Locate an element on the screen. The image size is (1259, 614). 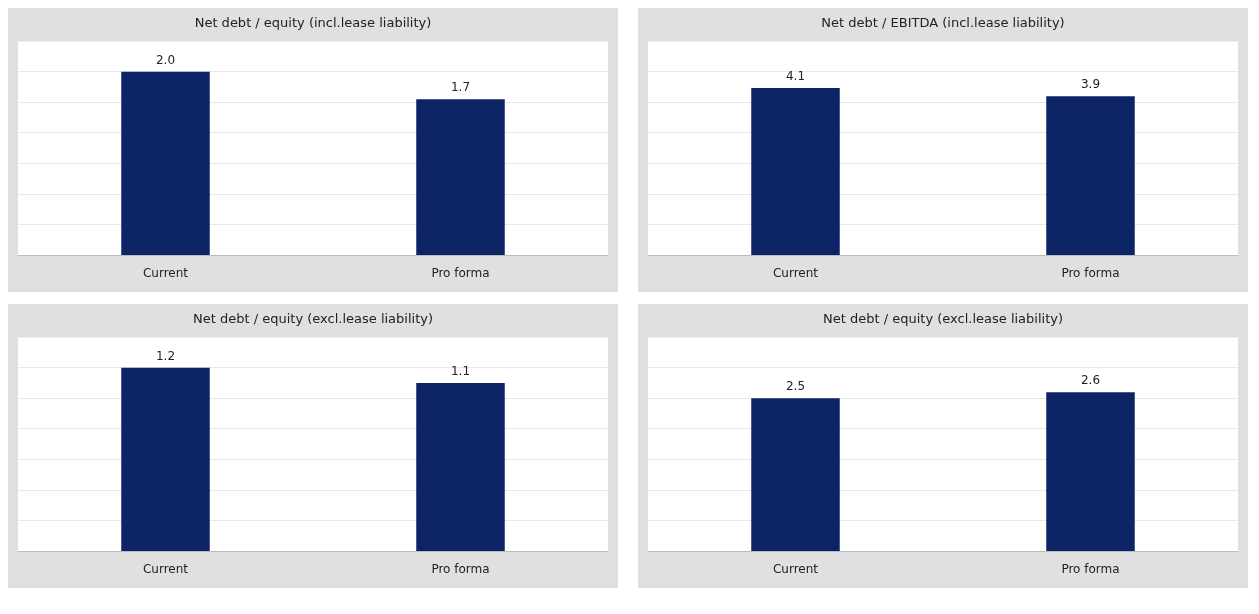
data-label: 4.1 is located at coordinates (795, 76).